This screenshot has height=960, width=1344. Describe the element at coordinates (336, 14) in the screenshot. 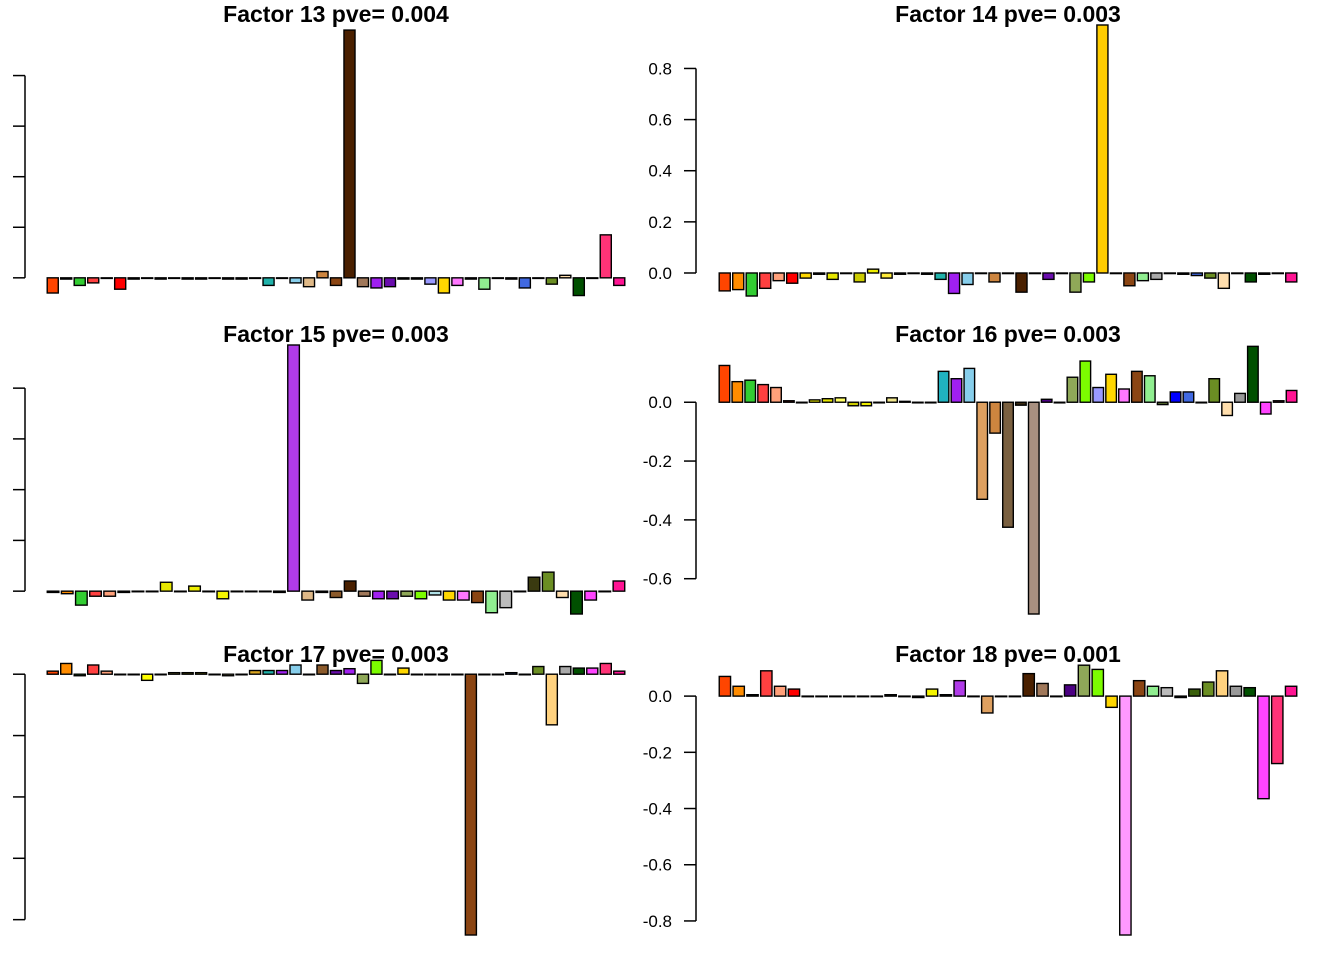

I see `panel-title: Factor 13 pve= 0.004` at that location.